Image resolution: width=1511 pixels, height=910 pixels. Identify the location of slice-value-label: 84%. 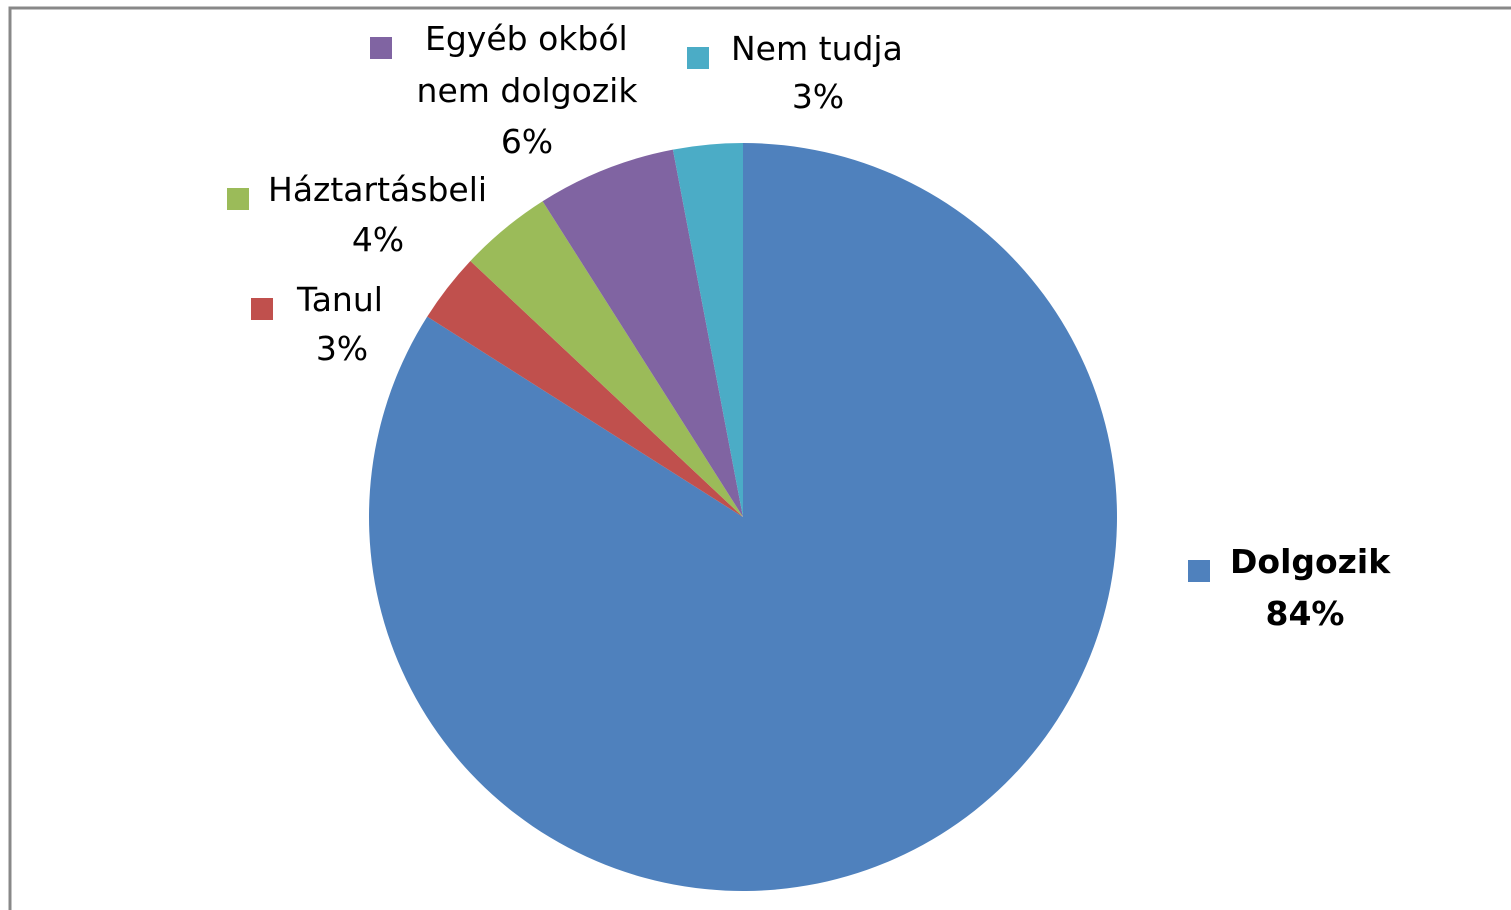
(1305, 613).